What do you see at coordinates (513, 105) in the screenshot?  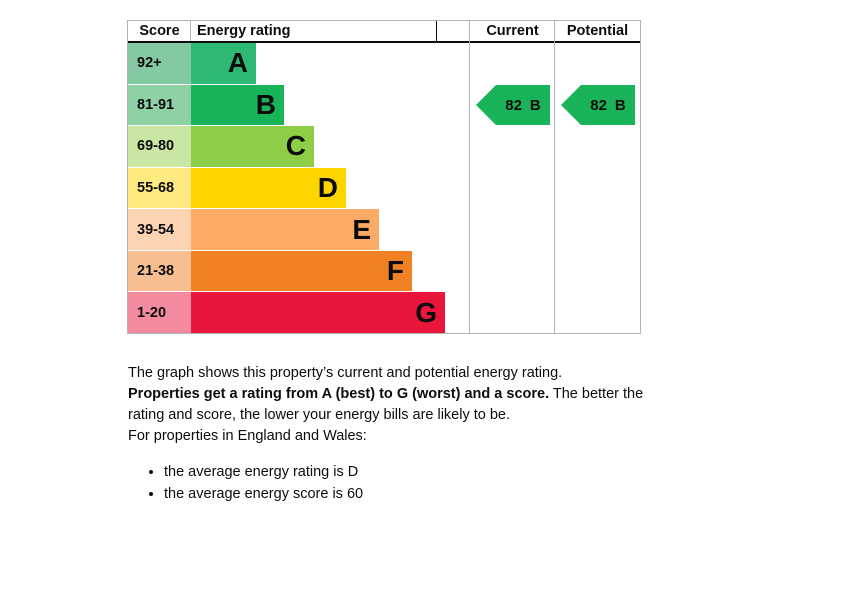 I see `current-rating-score: 82` at bounding box center [513, 105].